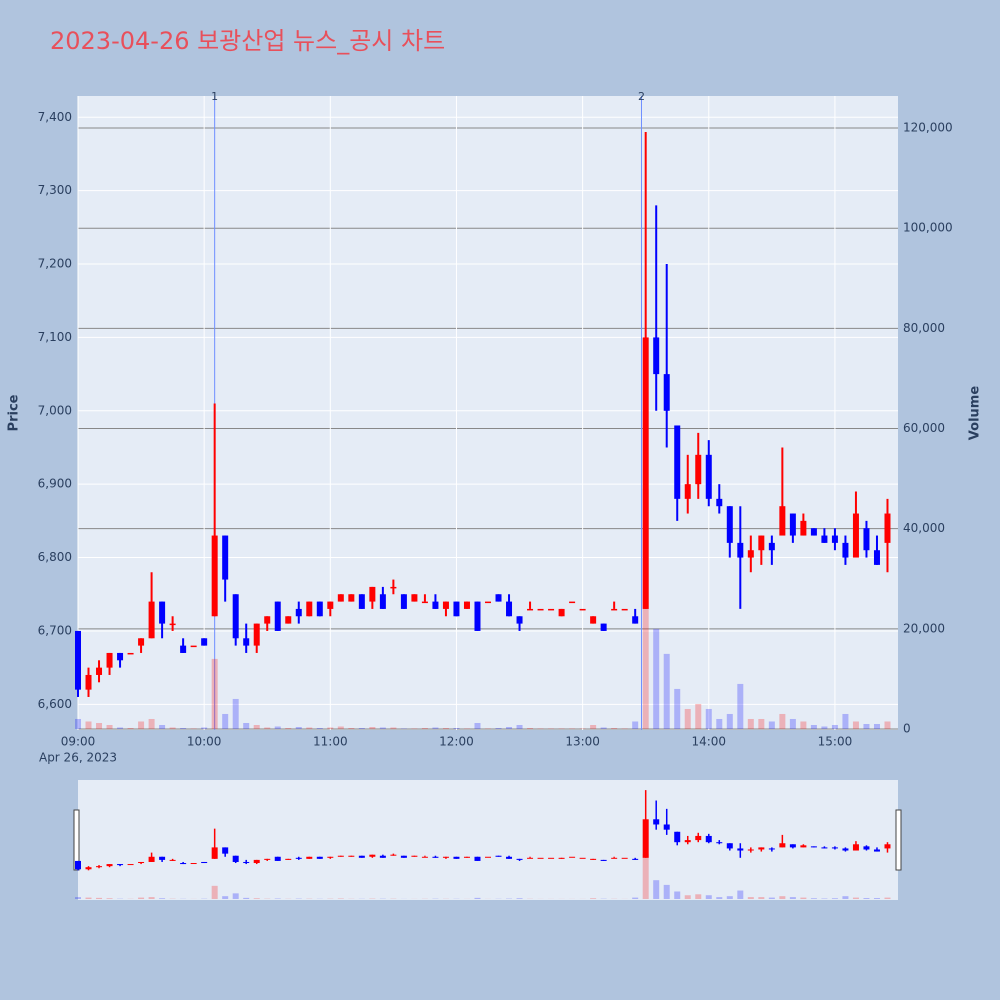  Describe the element at coordinates (488, 840) in the screenshot. I see `range-slider` at that location.